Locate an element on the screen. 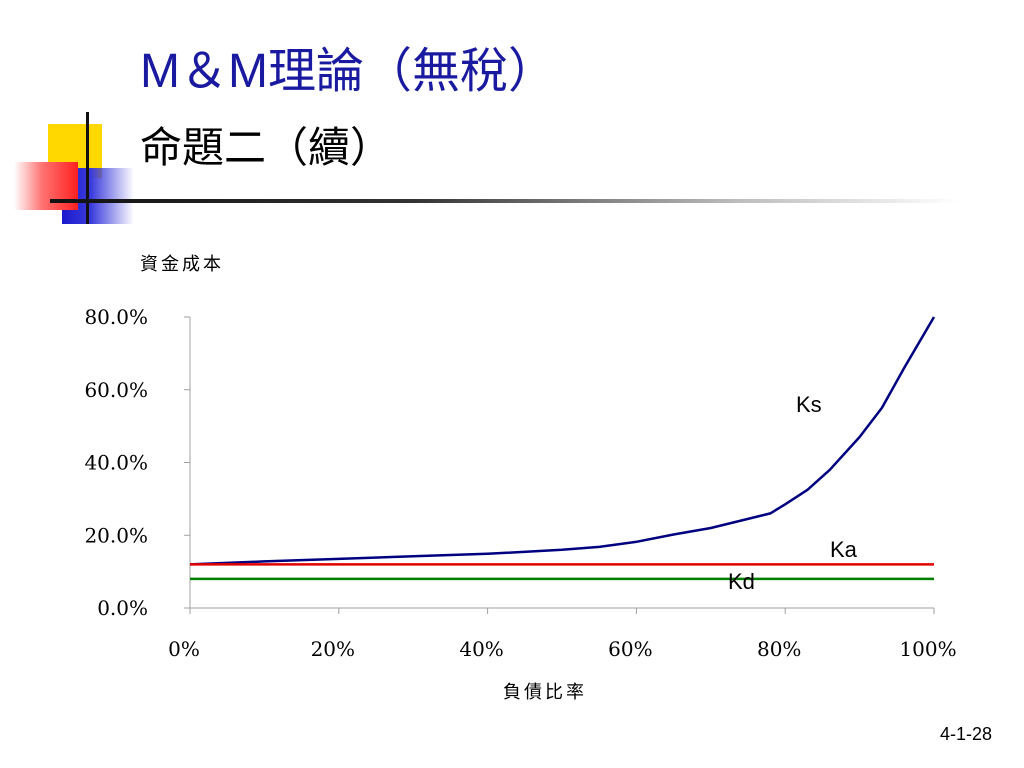 The image size is (1024, 768). y-tick-label: 20.0% is located at coordinates (116, 535).